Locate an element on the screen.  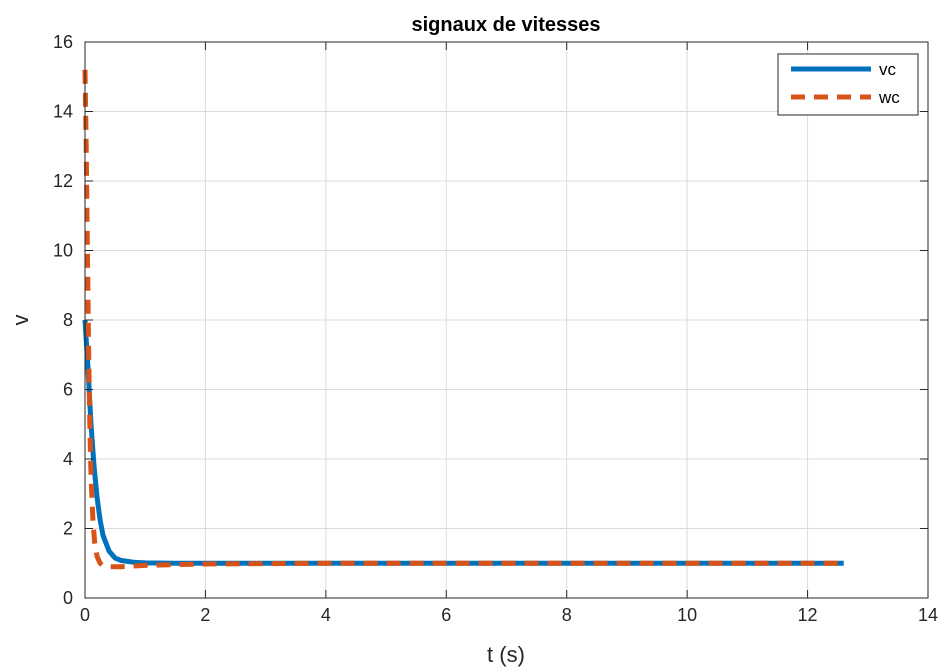
legend-label-wc: wc is located at coordinates (889, 97).